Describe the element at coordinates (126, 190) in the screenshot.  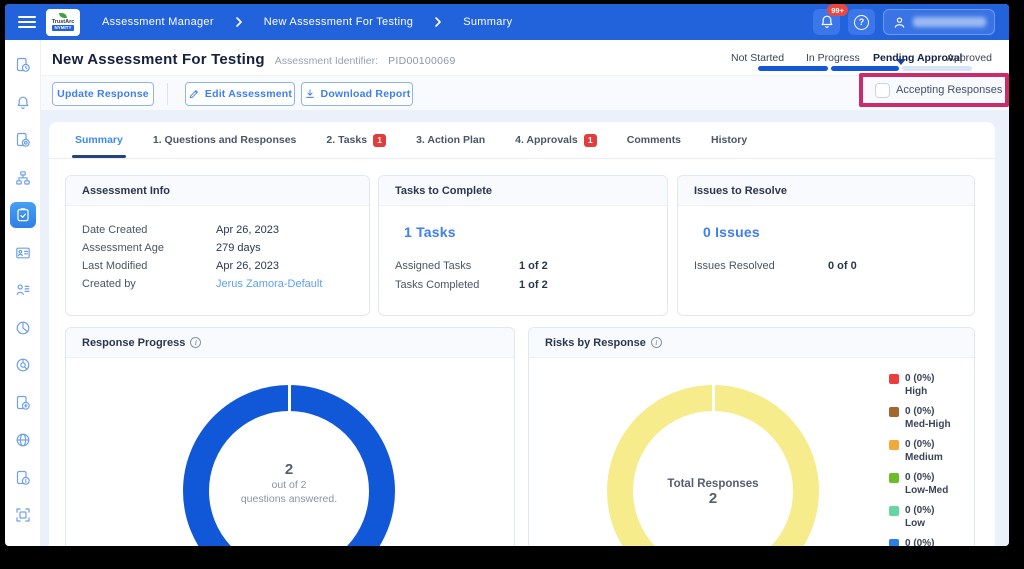
I see `assessment-info-title: Assessment Info` at that location.